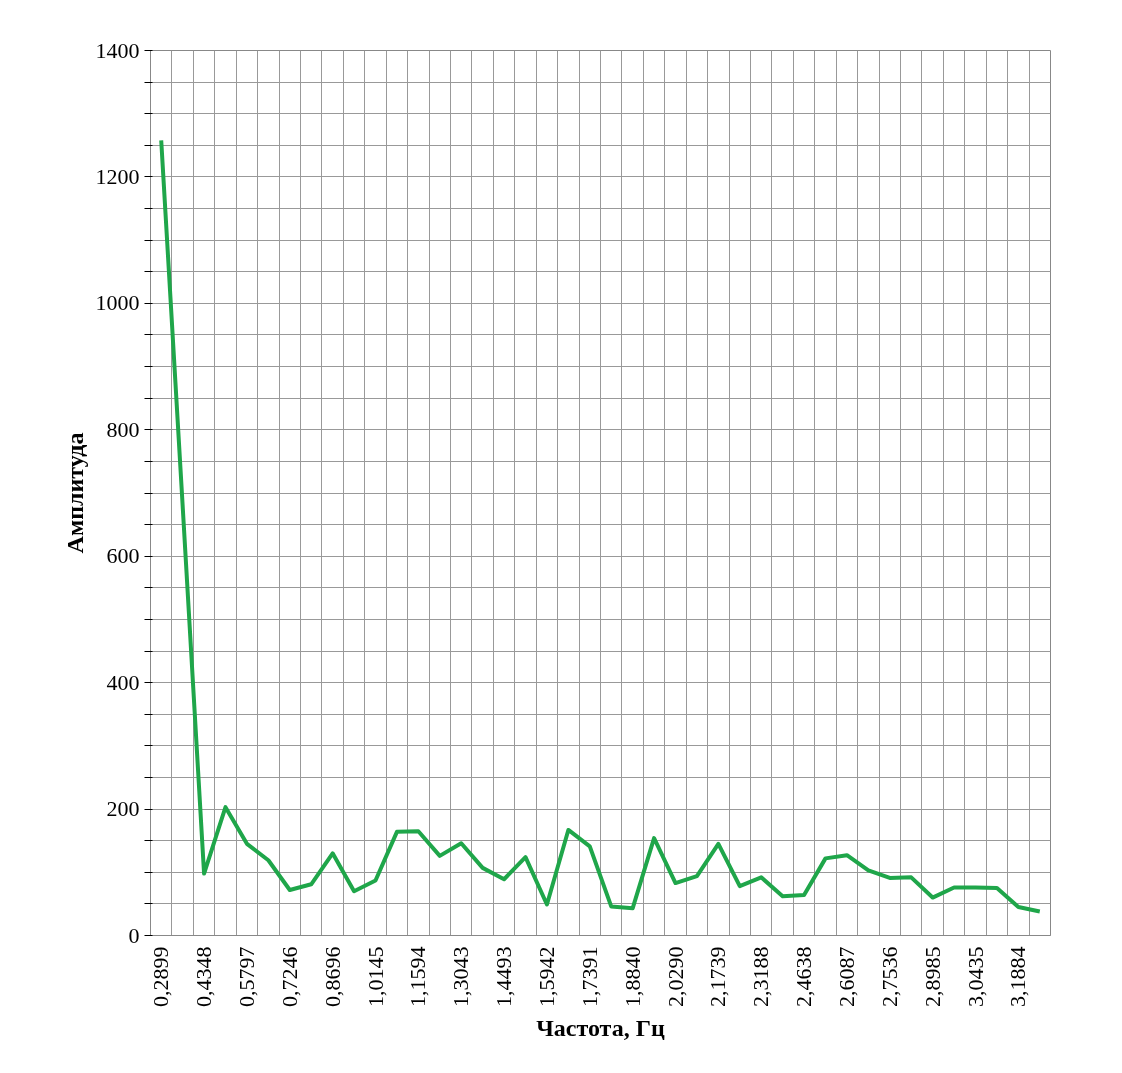 The image size is (1122, 1073). I want to click on y-tick-label: 1200, so click(117, 176).